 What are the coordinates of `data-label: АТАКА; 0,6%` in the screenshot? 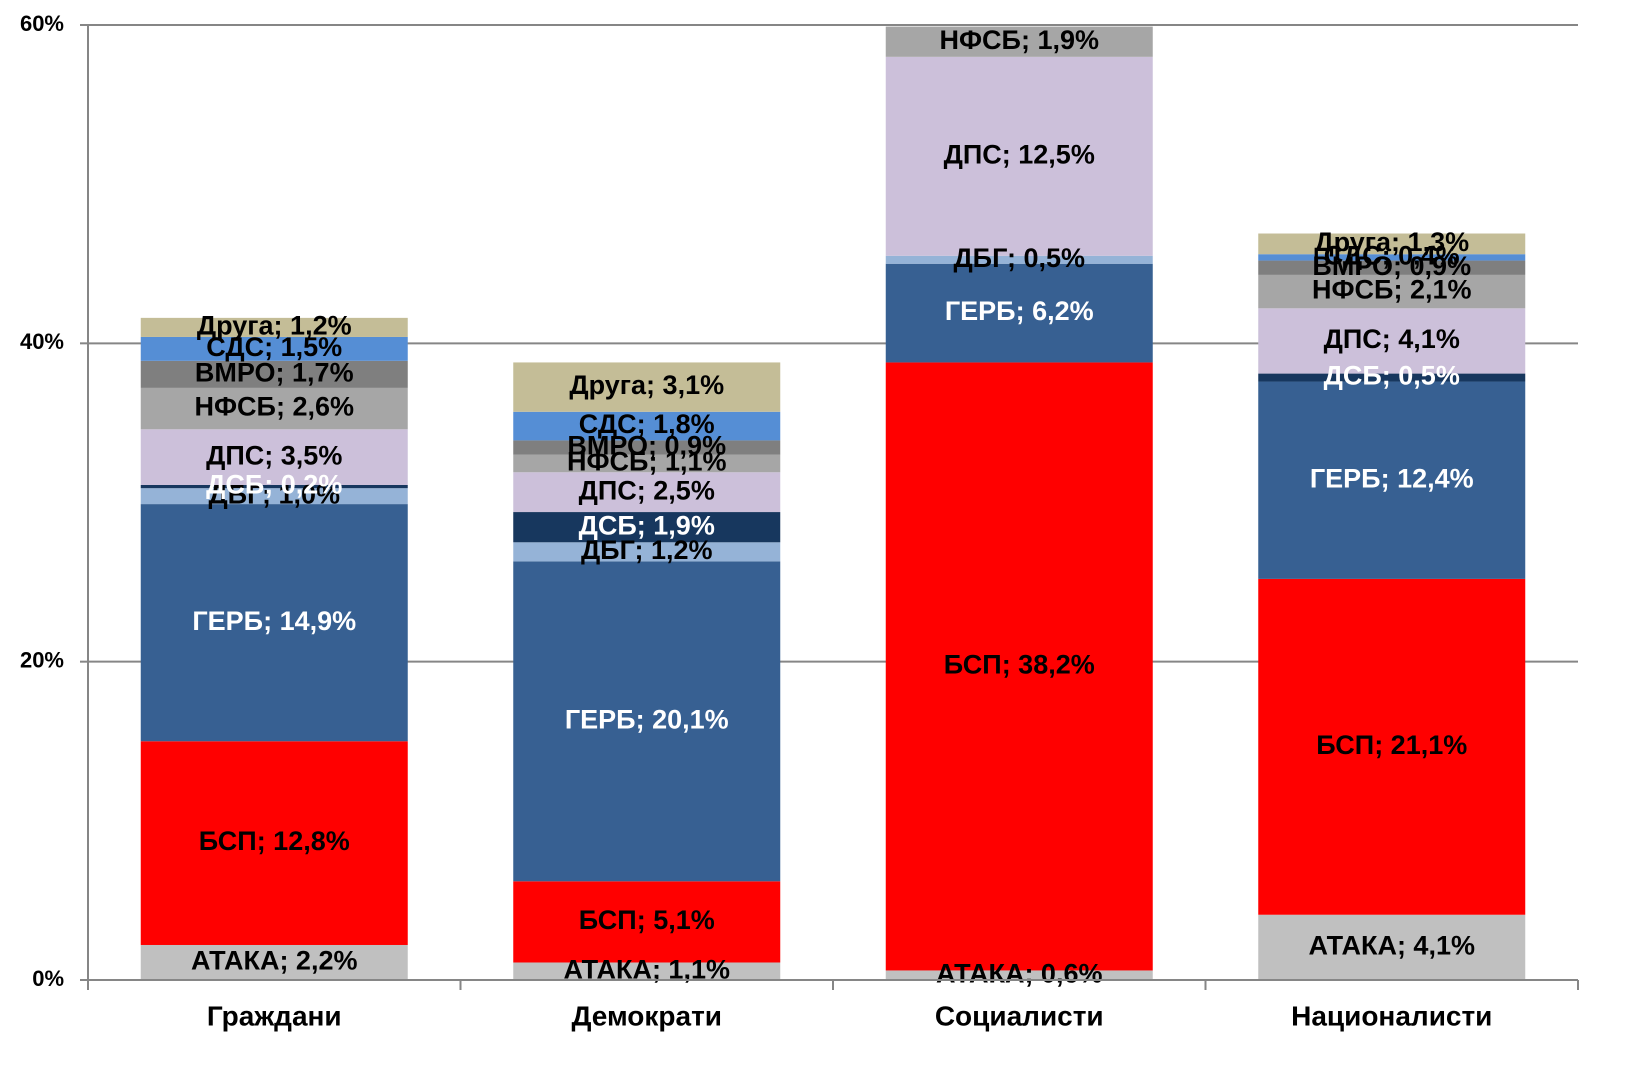 It's located at (1019, 973).